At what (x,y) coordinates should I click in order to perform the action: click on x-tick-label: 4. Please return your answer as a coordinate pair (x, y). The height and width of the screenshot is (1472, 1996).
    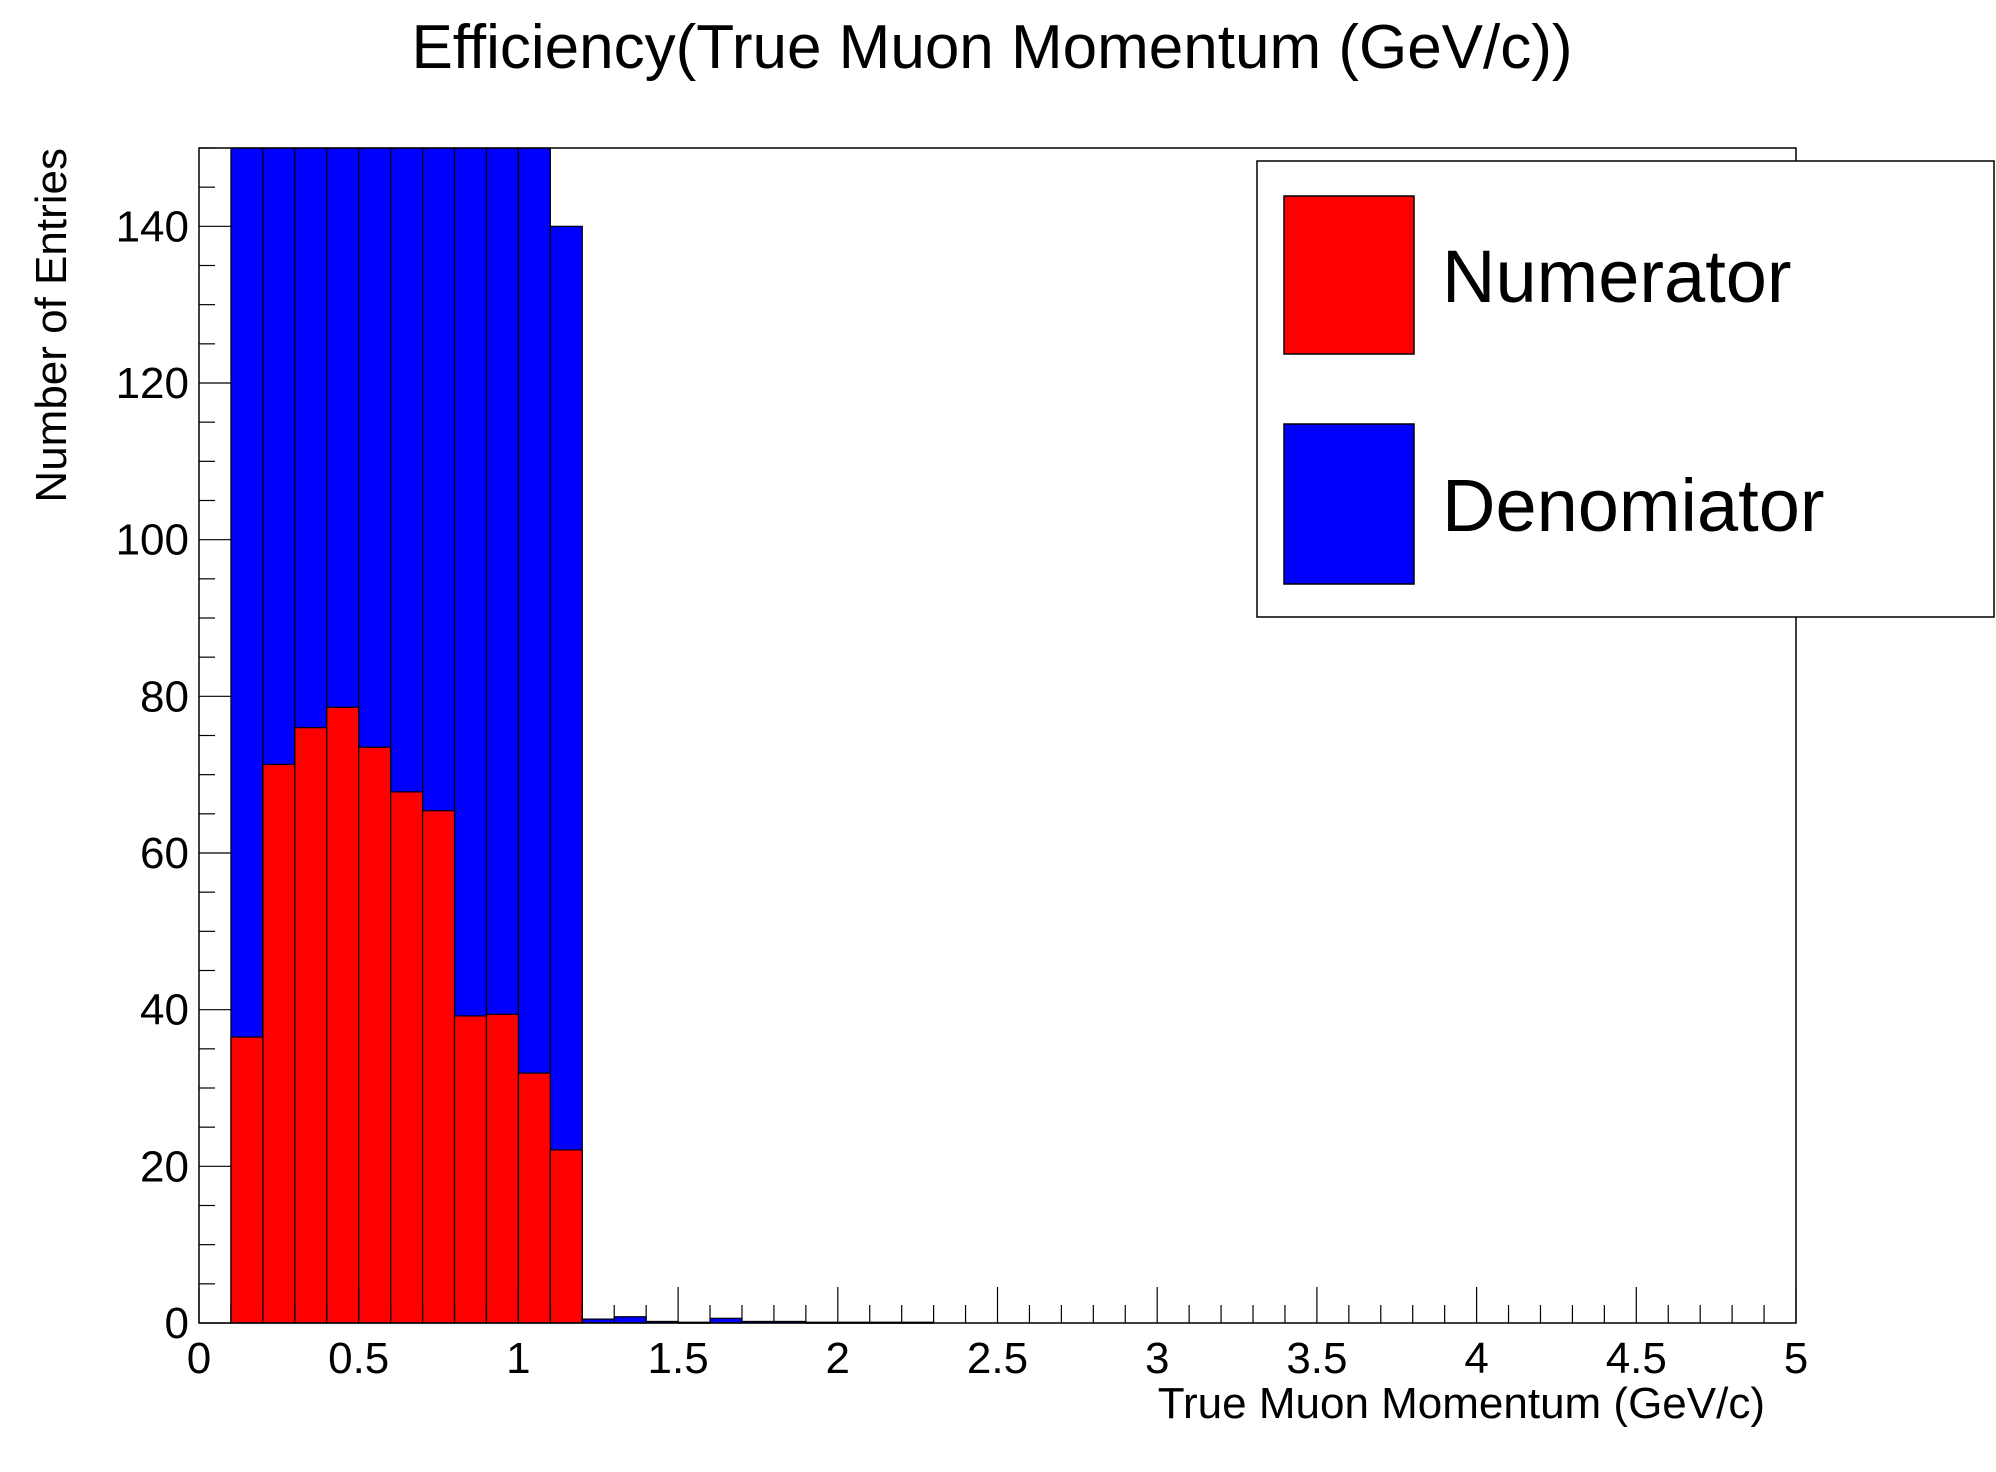
    Looking at the image, I should click on (1476, 1358).